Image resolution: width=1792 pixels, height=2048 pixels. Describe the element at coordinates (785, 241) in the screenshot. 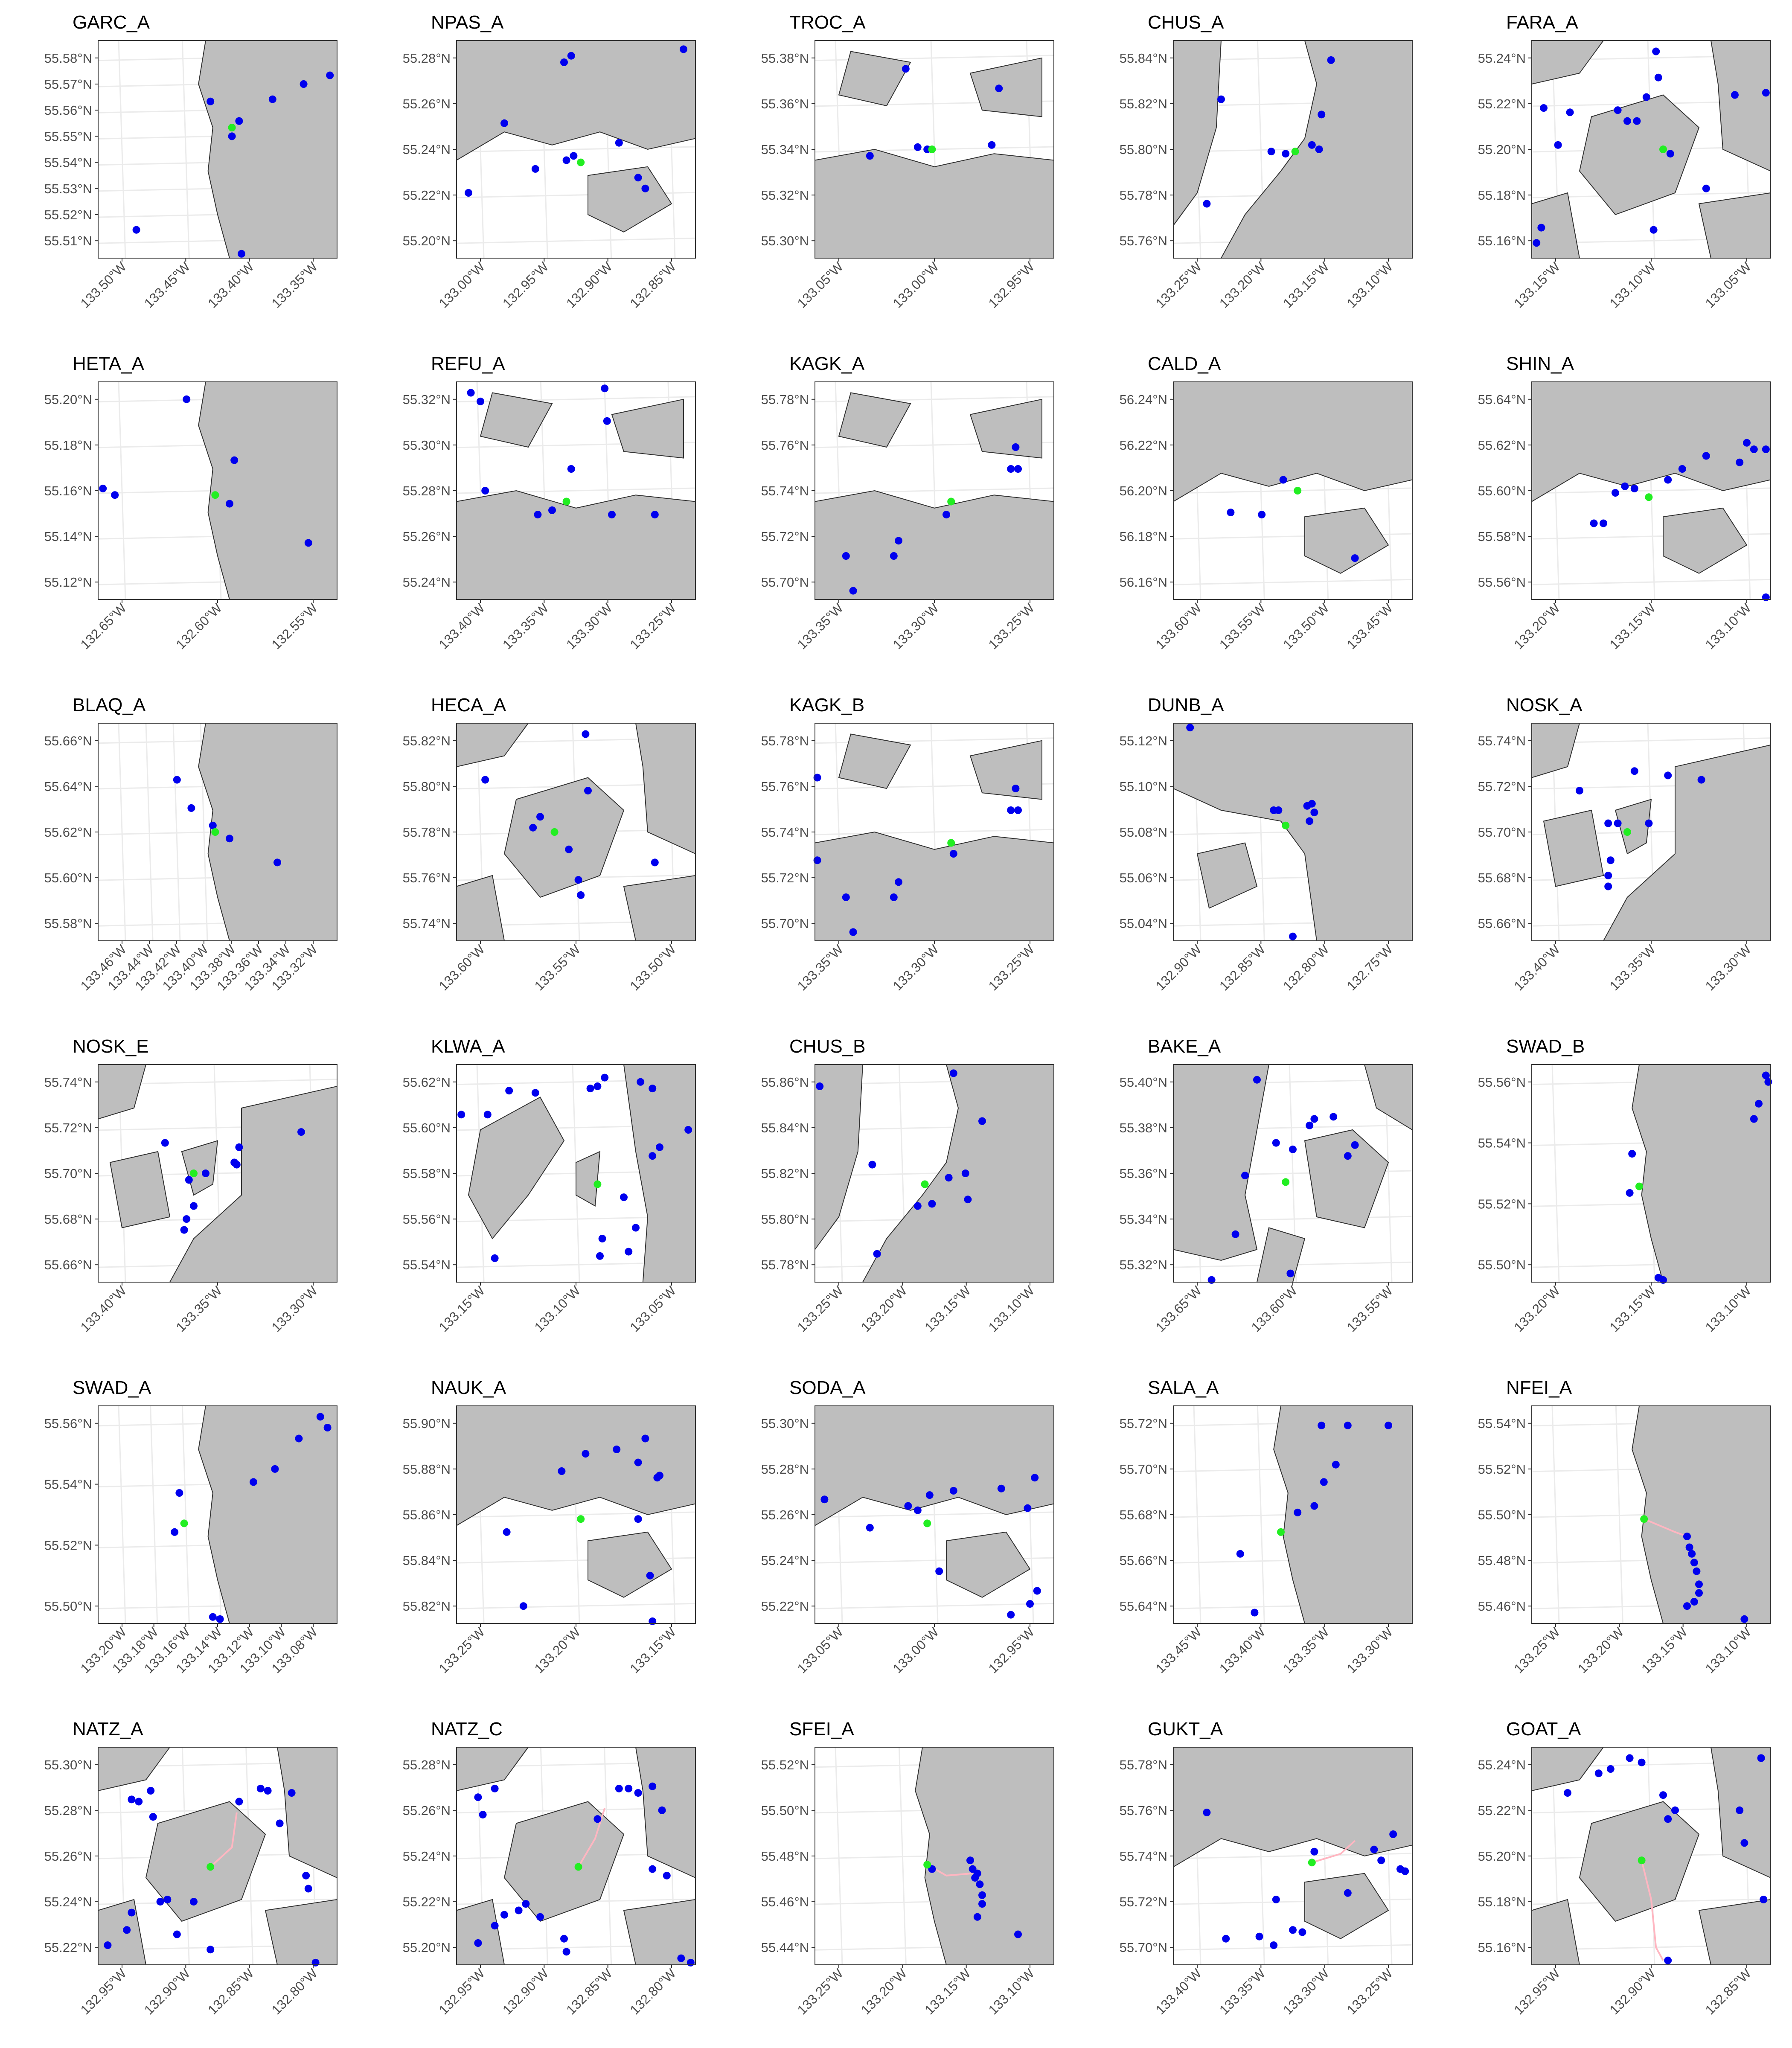

I see `y-tick-label: 55.30°N` at that location.